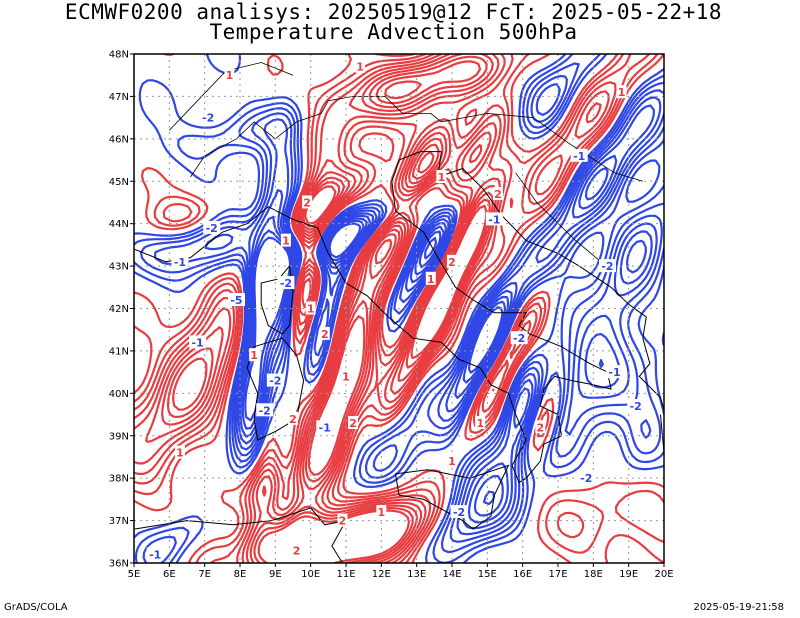 Image resolution: width=800 pixels, height=618 pixels. I want to click on lat-tick-label: 40N, so click(119, 394).